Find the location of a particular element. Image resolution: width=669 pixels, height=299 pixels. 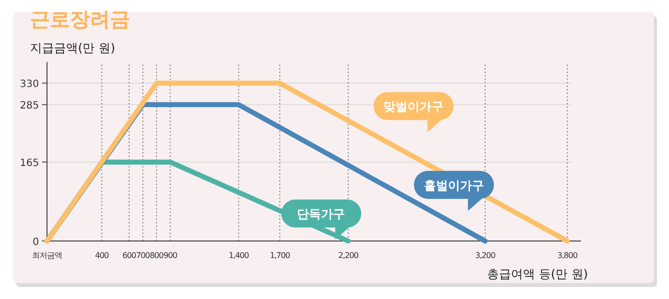

x-tick-label: 1,700 is located at coordinates (280, 255).